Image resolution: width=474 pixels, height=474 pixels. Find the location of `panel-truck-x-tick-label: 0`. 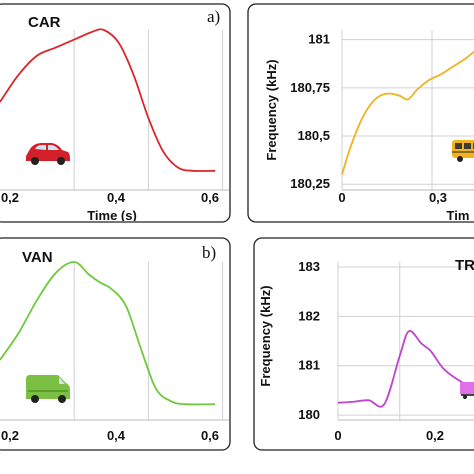

panel-truck-x-tick-label: 0 is located at coordinates (337, 435).